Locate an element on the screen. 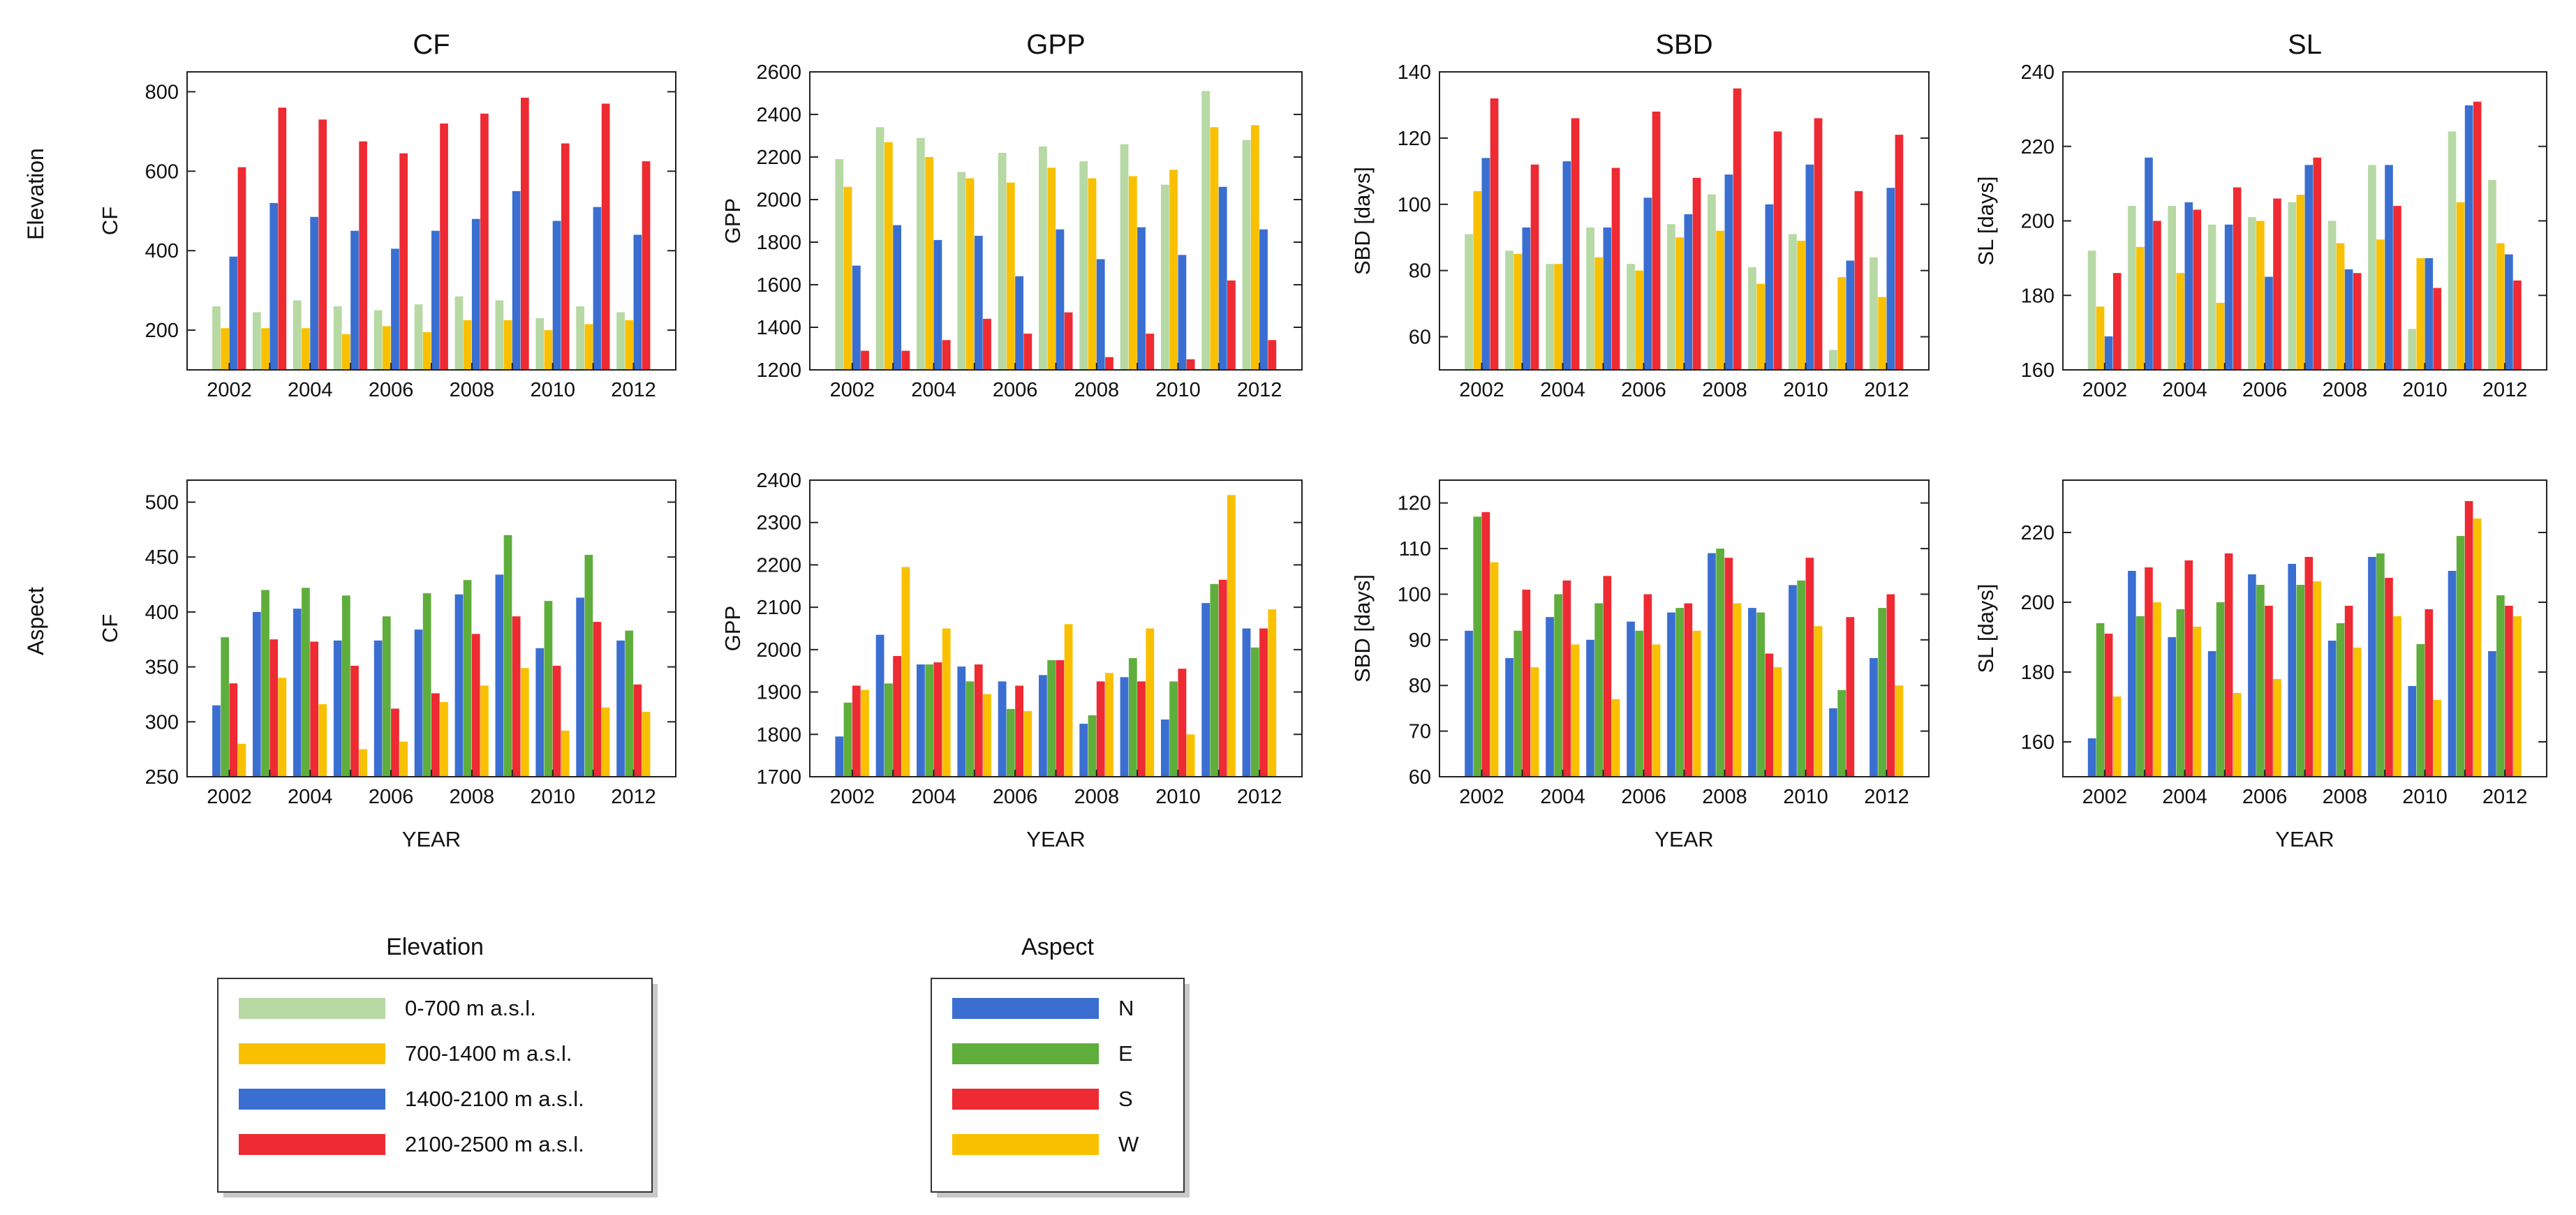  bar-n-2011 is located at coordinates (580, 687).